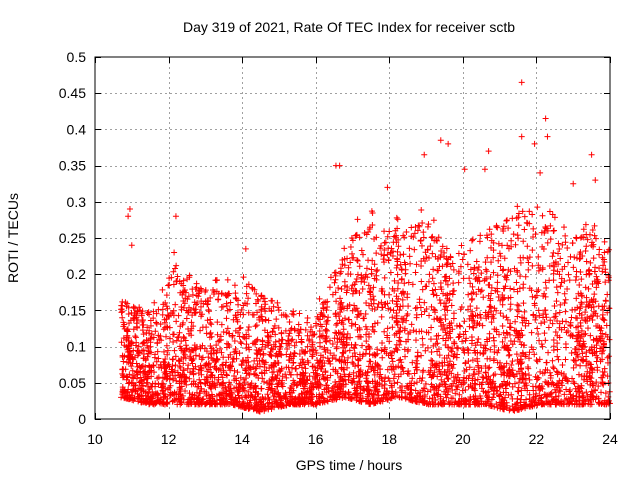 This screenshot has height=480, width=640. I want to click on y-tick-label: 0.25, so click(72, 238).